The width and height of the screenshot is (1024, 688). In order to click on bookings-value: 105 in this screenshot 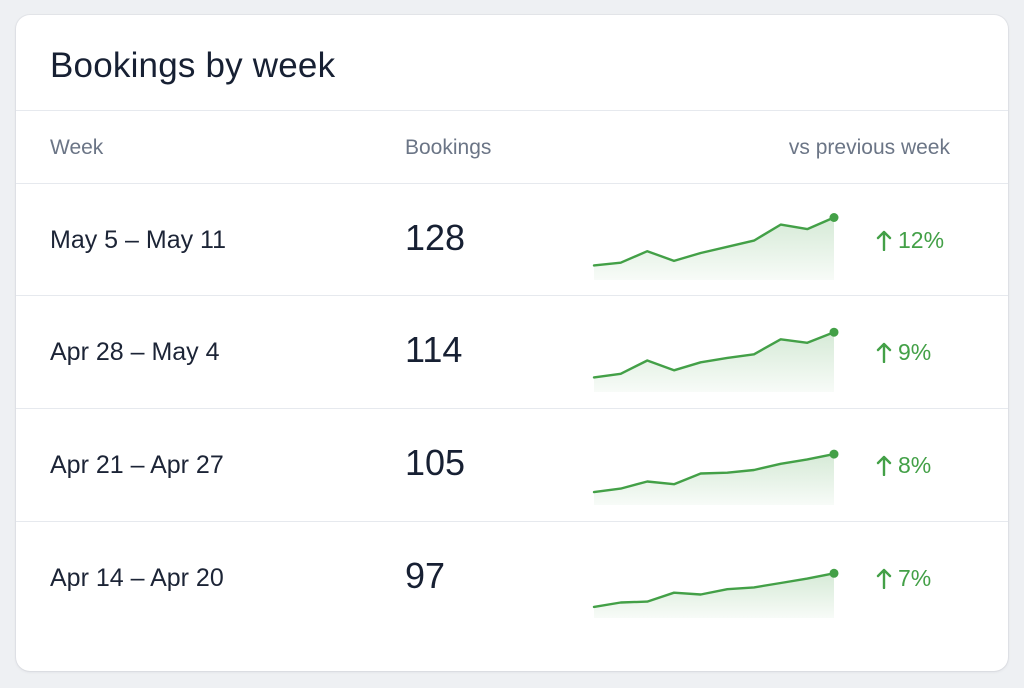, I will do `click(435, 462)`.